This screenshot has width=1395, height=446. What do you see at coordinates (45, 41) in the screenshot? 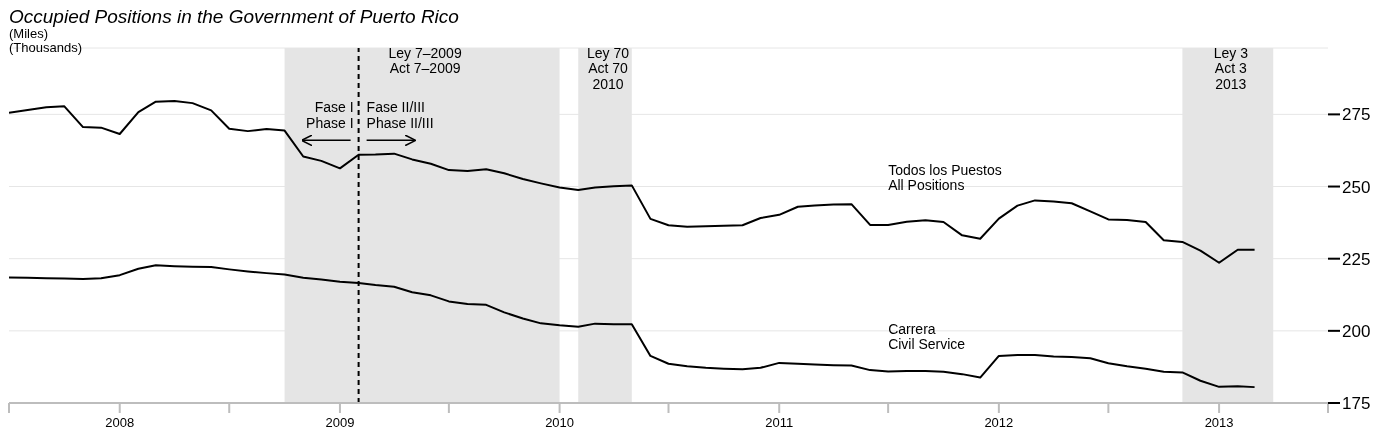
I see `y-axis-title: (Miles) (Thousands)` at bounding box center [45, 41].